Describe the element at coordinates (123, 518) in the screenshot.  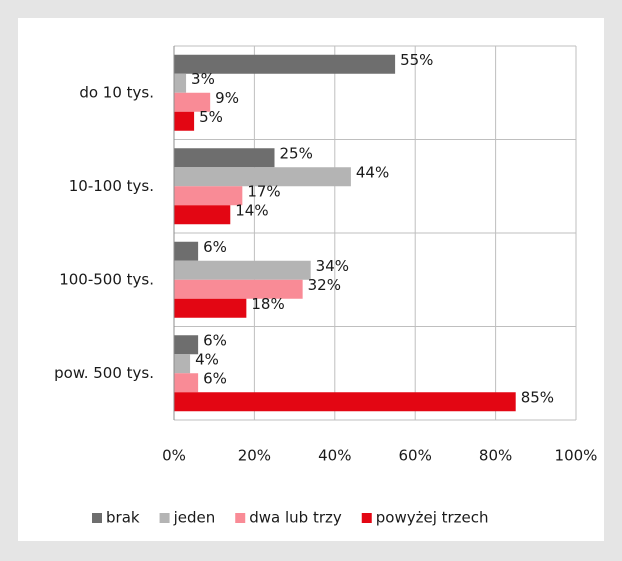
I see `legend-label: brak` at that location.